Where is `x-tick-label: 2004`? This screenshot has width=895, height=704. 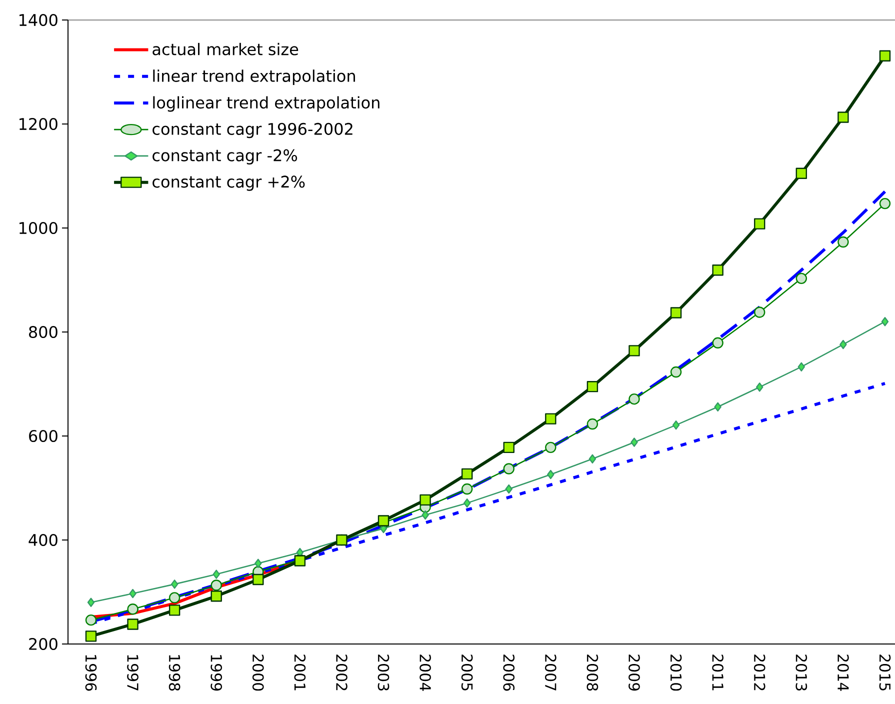
x-tick-label: 2004 is located at coordinates (425, 672).